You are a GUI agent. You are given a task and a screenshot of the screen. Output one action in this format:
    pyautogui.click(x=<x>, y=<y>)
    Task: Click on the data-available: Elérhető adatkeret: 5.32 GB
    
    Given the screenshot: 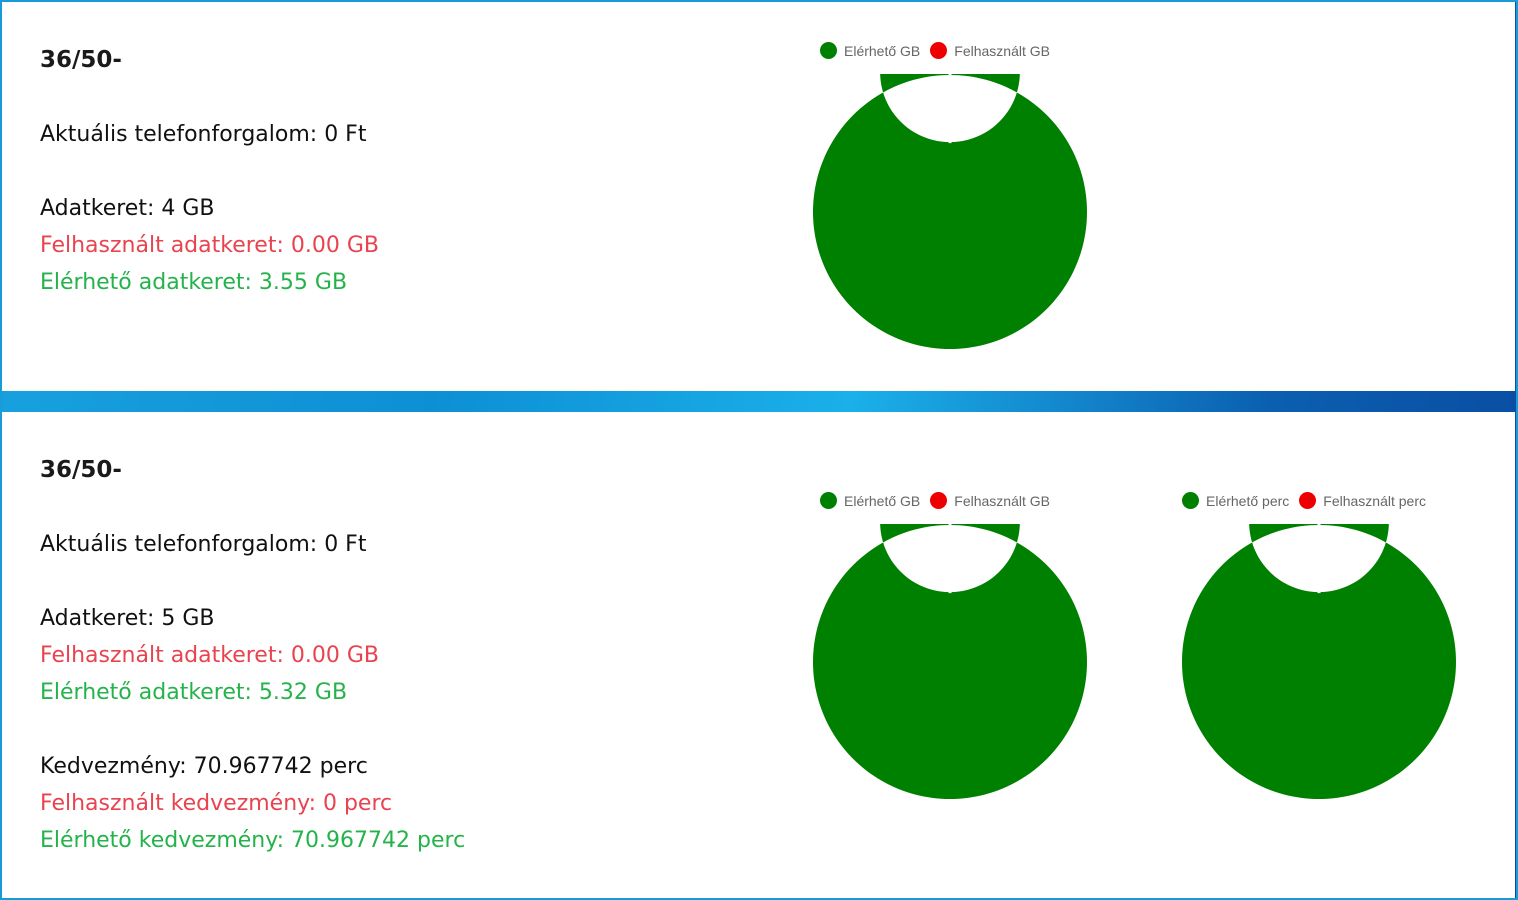 What is the action you would take?
    pyautogui.click(x=194, y=692)
    